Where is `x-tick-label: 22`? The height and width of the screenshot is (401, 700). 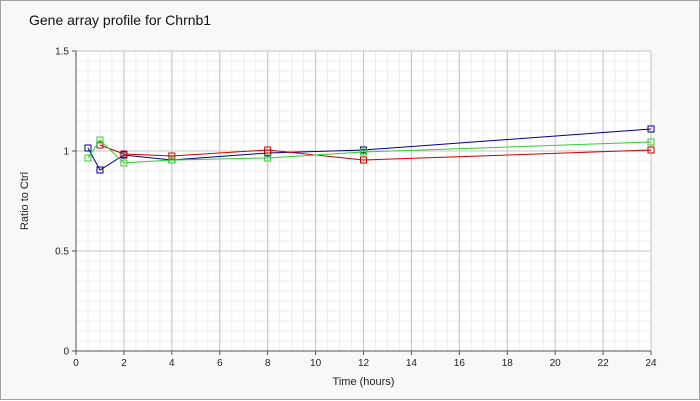
x-tick-label: 22 is located at coordinates (604, 363).